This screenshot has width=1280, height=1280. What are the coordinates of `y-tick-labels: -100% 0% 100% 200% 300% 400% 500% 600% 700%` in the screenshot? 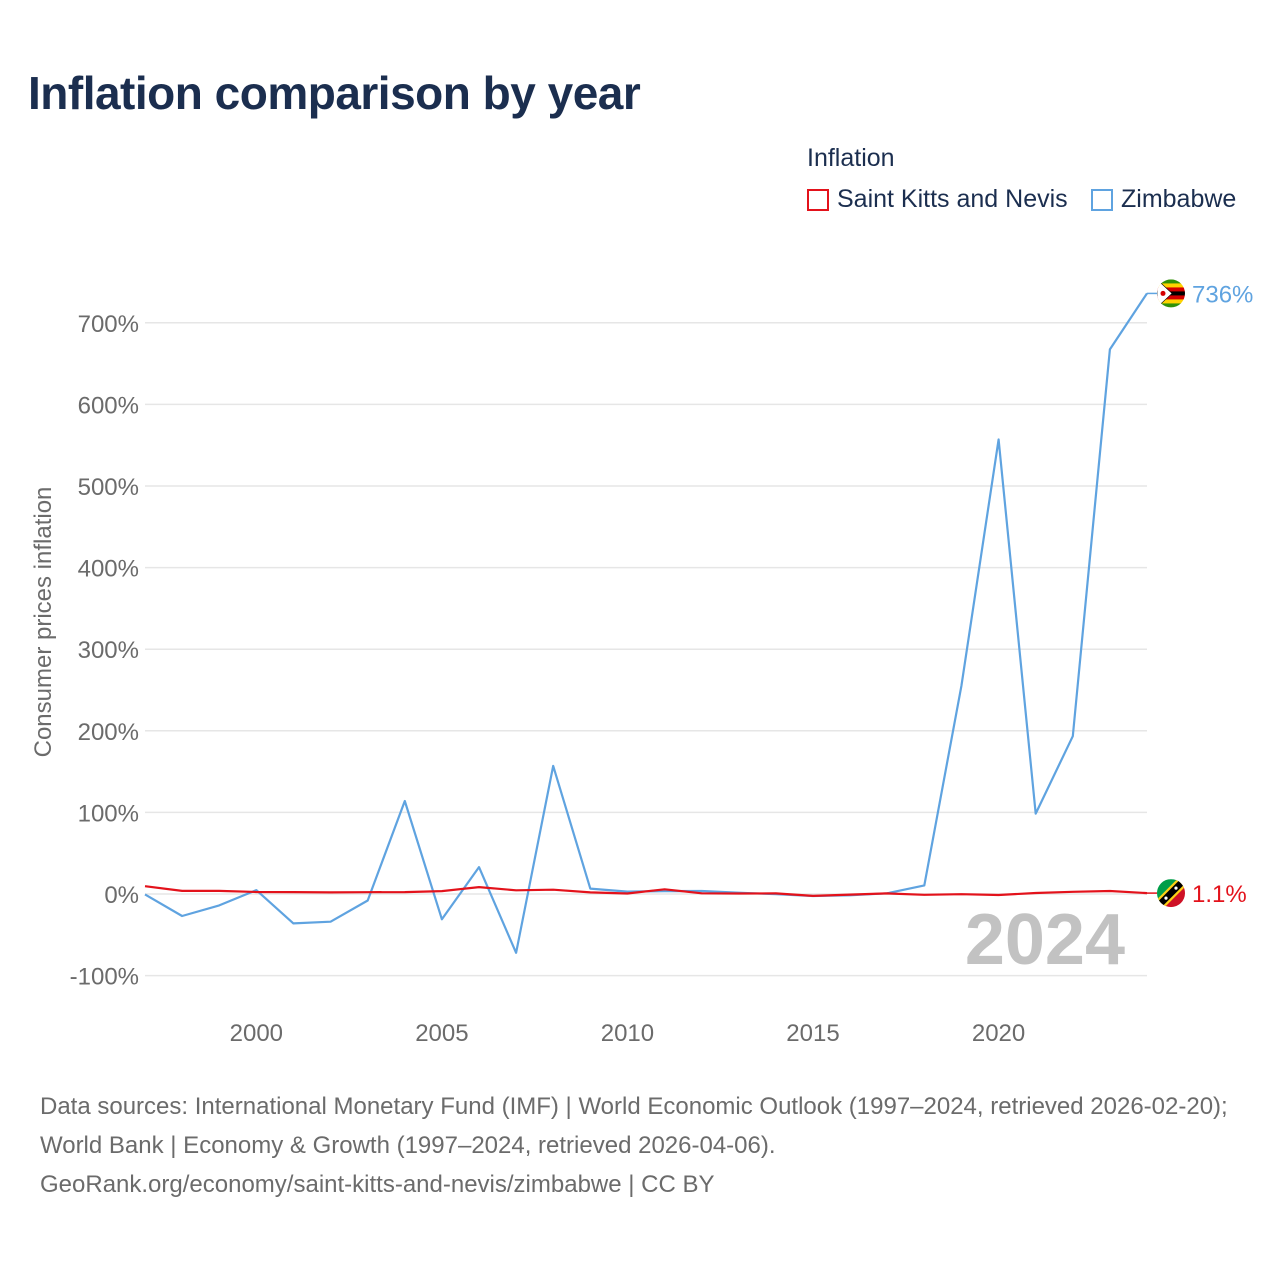 It's located at (104, 651).